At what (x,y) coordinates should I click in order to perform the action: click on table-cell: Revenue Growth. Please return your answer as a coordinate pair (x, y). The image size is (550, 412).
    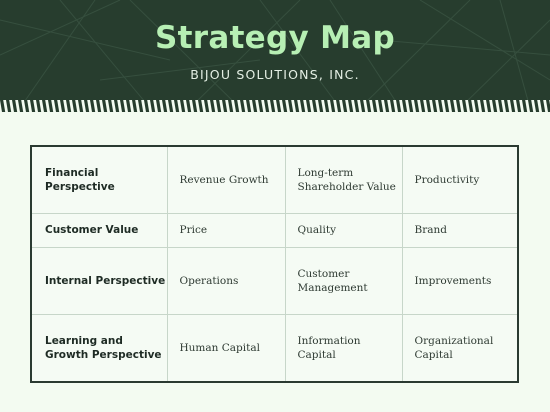
    Looking at the image, I should click on (226, 180).